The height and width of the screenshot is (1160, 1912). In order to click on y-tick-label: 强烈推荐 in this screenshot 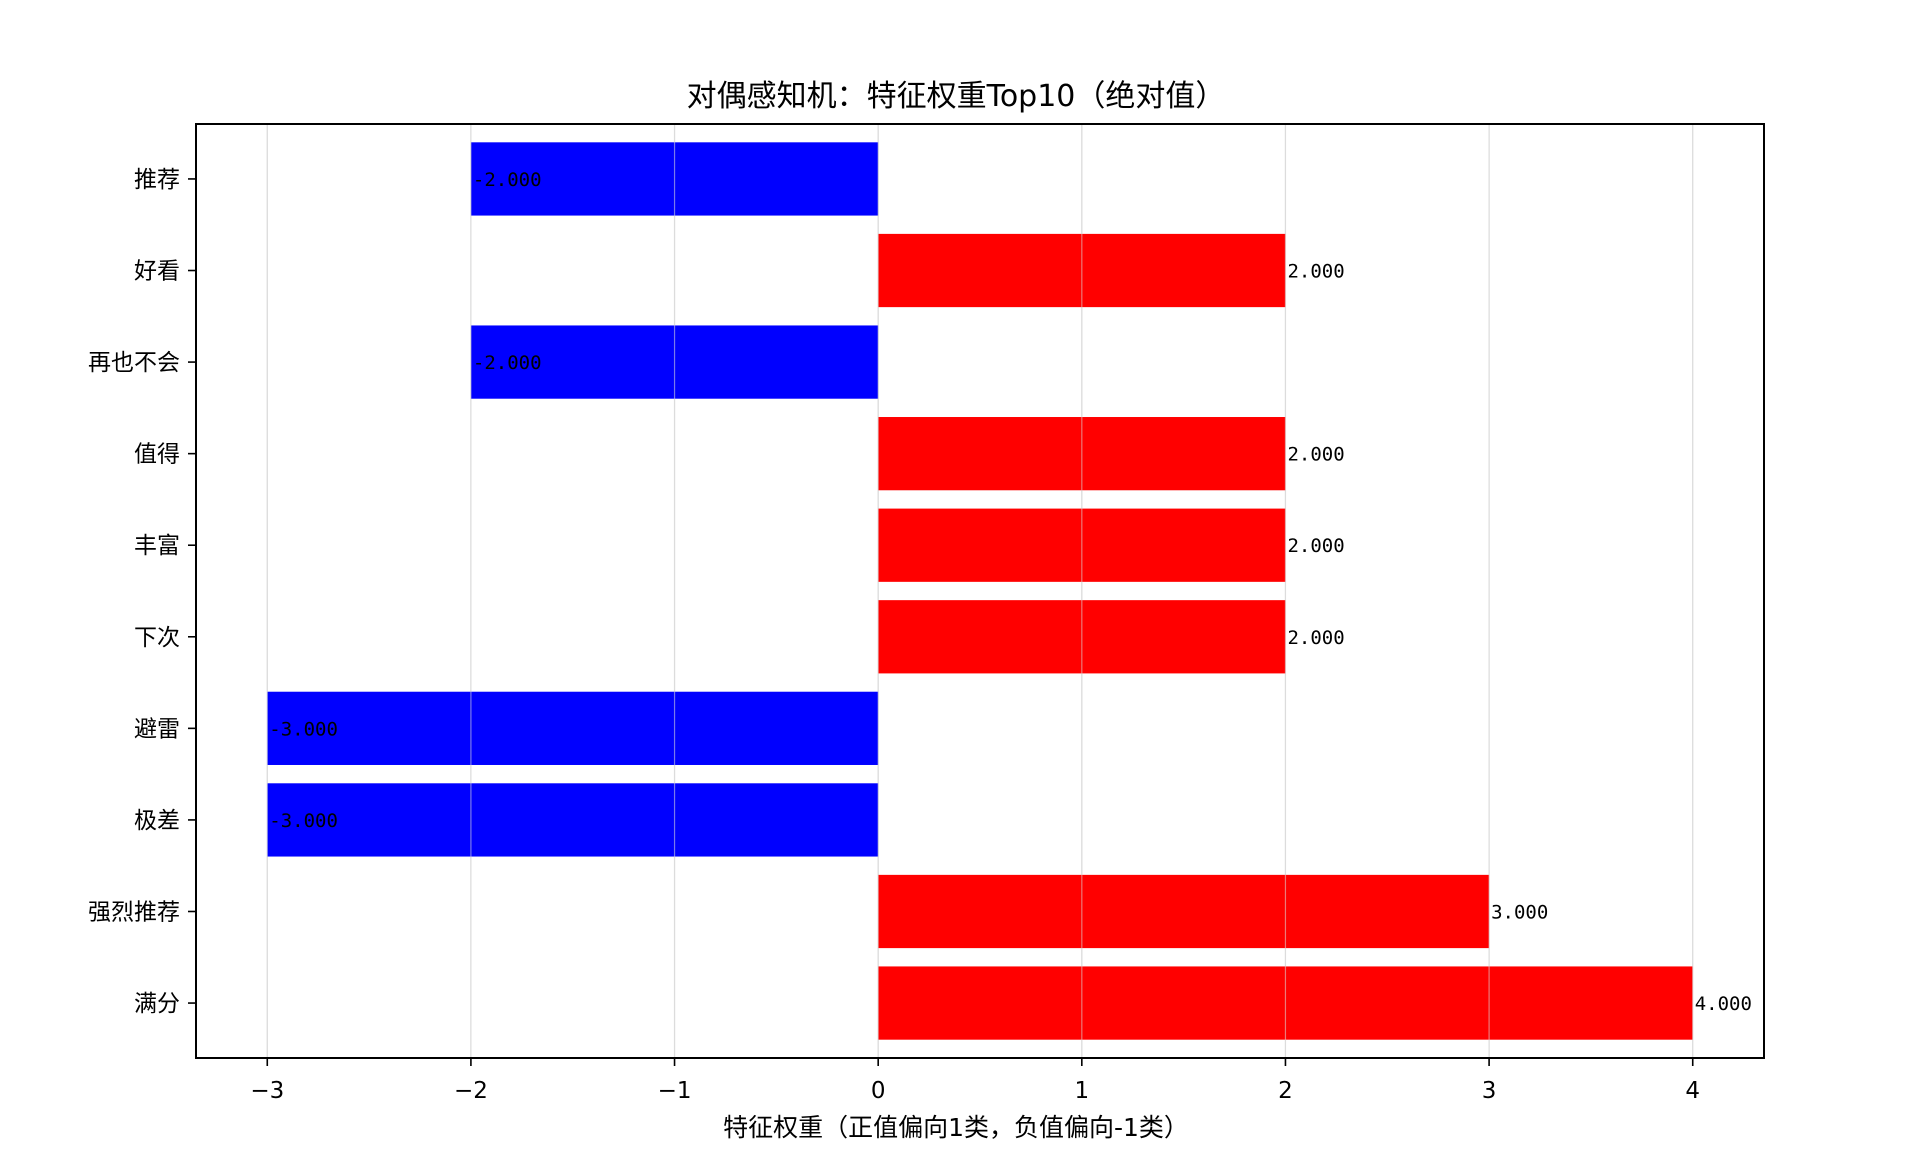, I will do `click(134, 912)`.